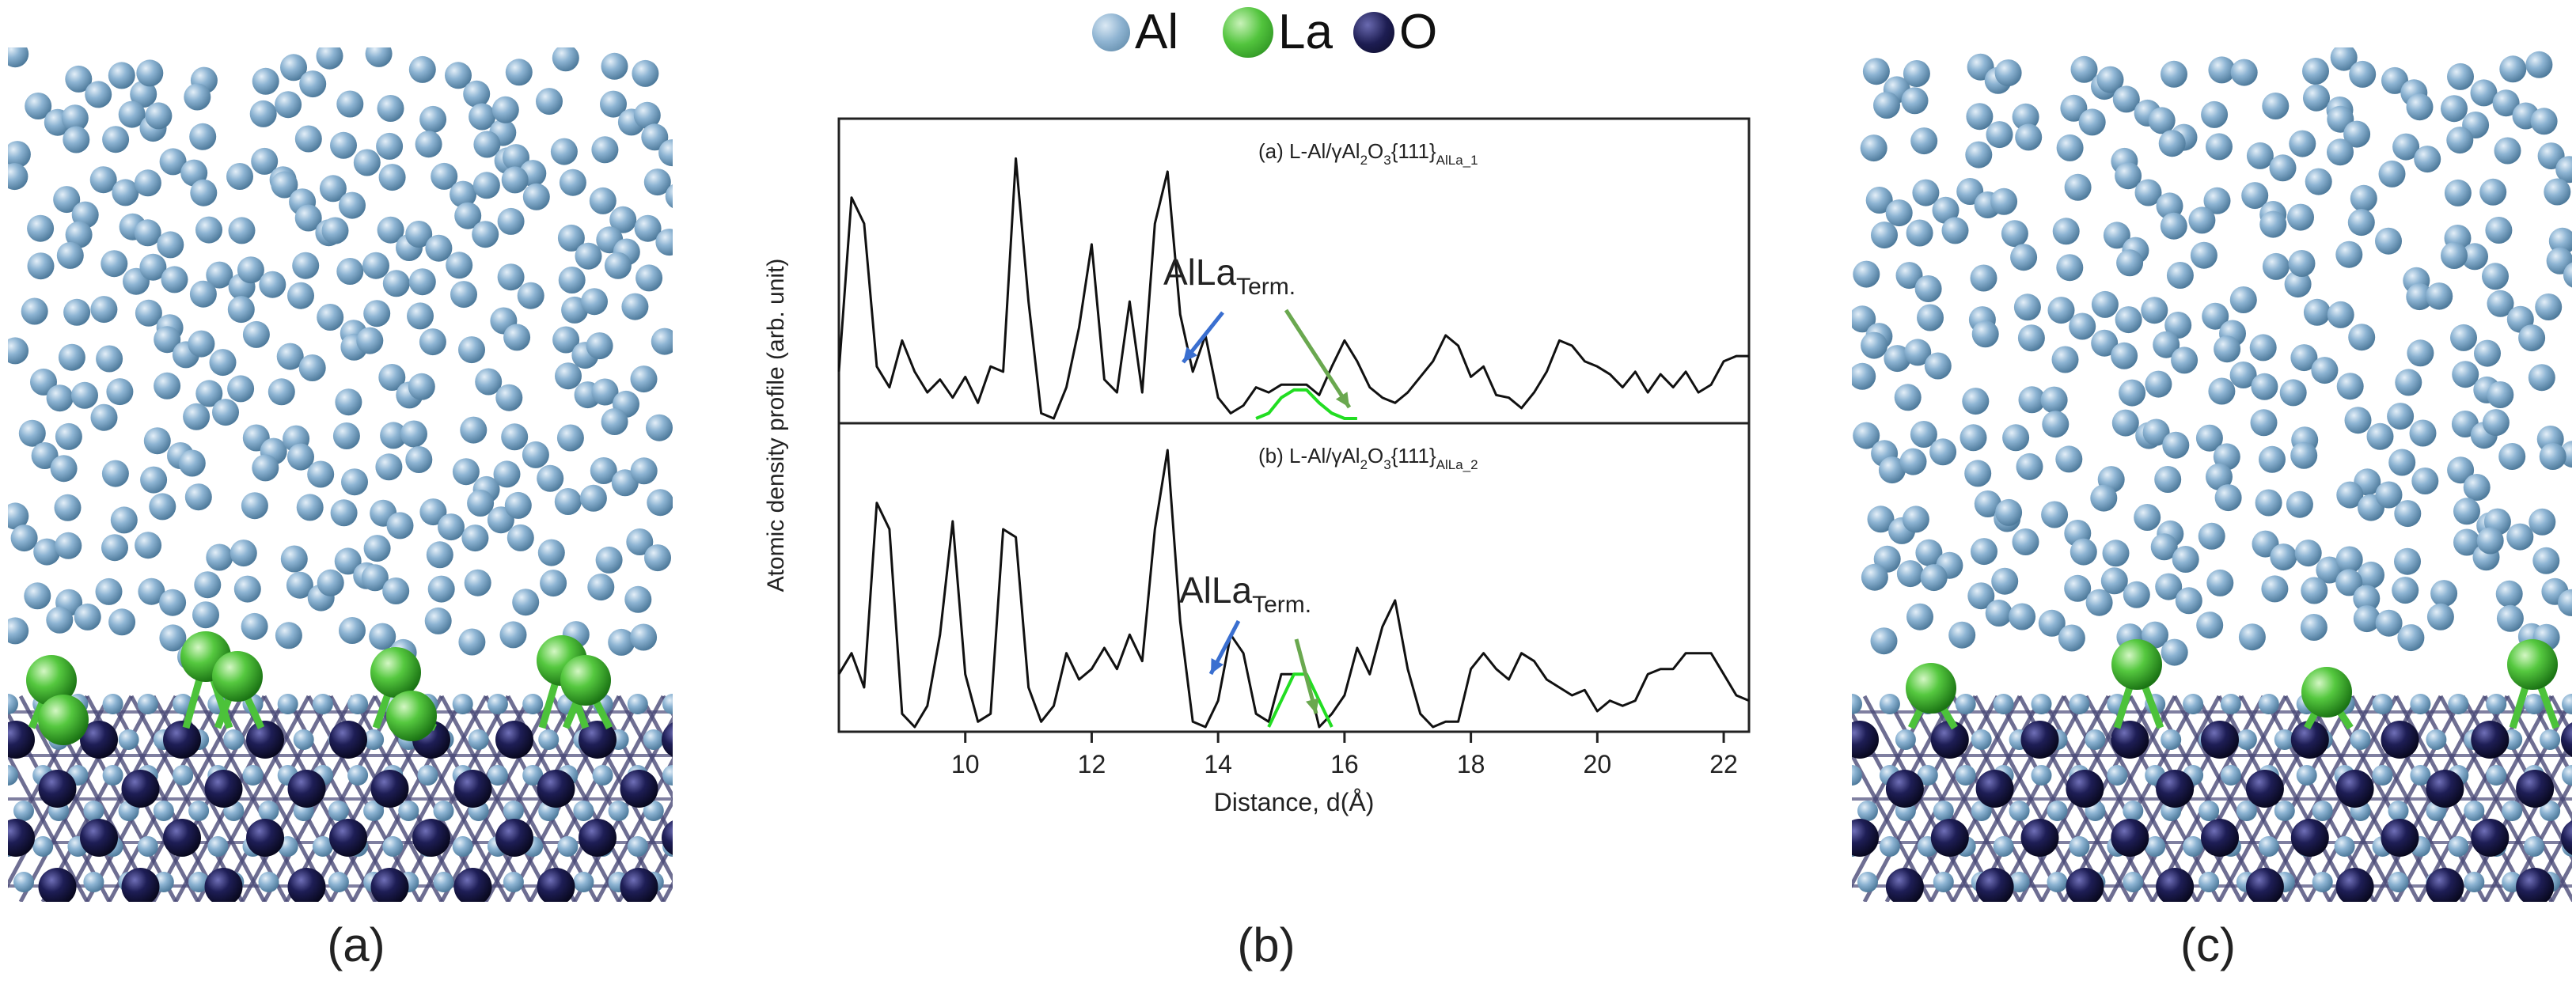  I want to click on series-al-line, so click(1293, 288).